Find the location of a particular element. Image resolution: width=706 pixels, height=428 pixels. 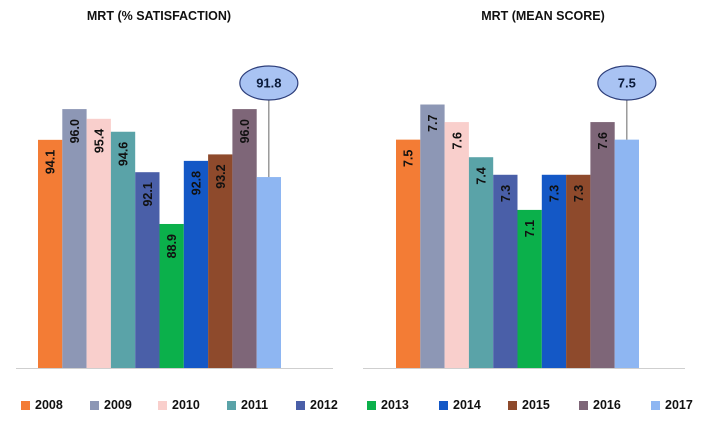

legend-item-2011: 2011 is located at coordinates (247, 405).